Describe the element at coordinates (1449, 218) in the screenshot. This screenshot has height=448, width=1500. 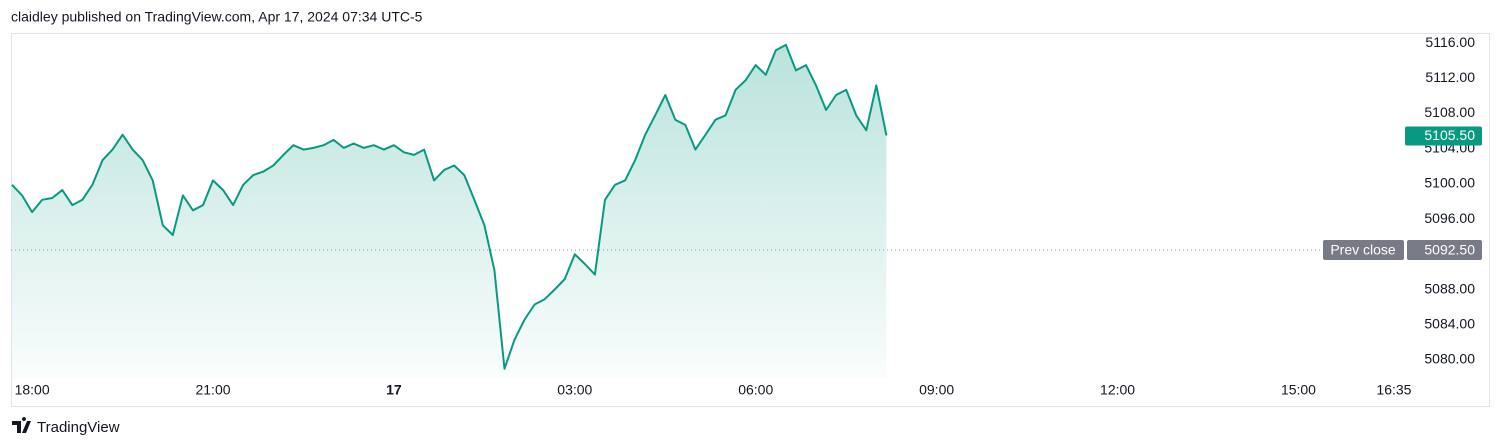
I see `y-tick-label: 5096.00` at that location.